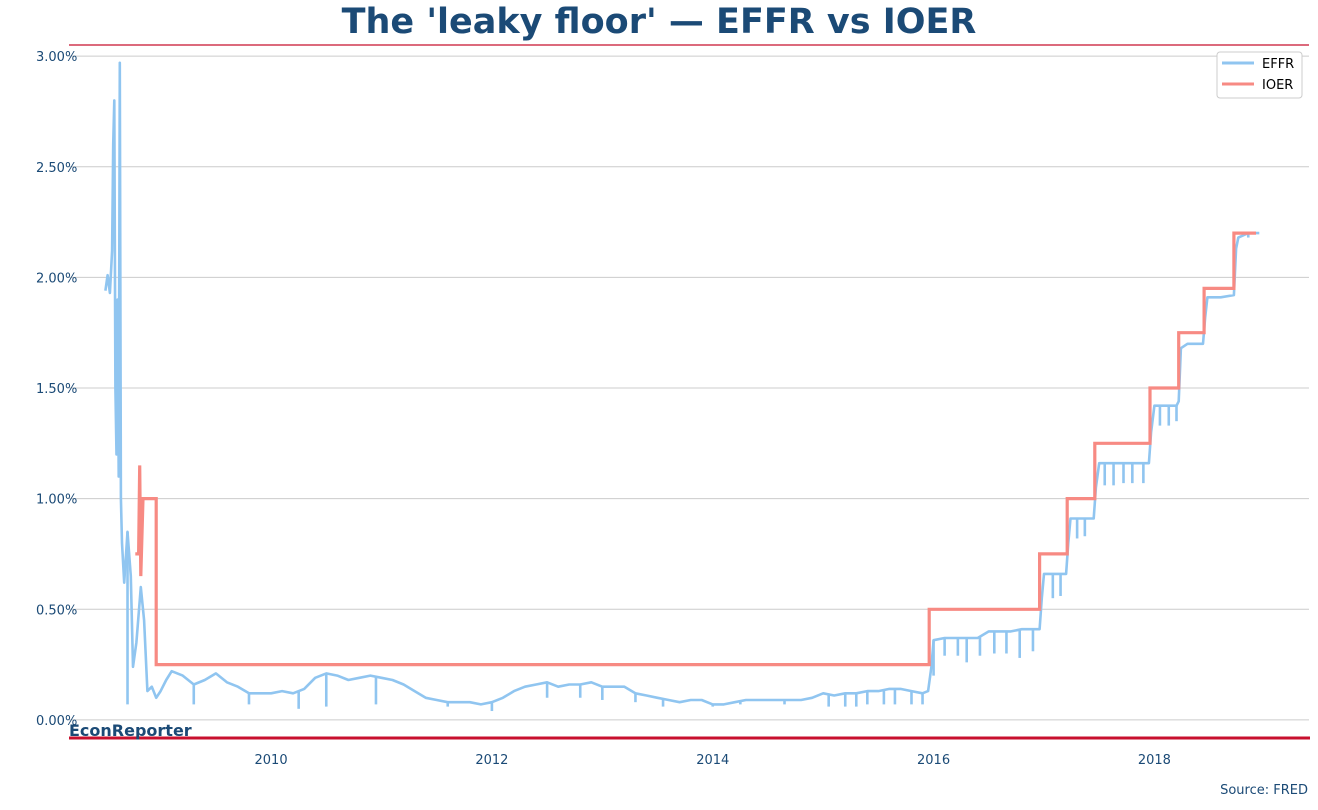 This screenshot has width=1318, height=810. I want to click on y-tick-label: 0.50%, so click(56, 610).